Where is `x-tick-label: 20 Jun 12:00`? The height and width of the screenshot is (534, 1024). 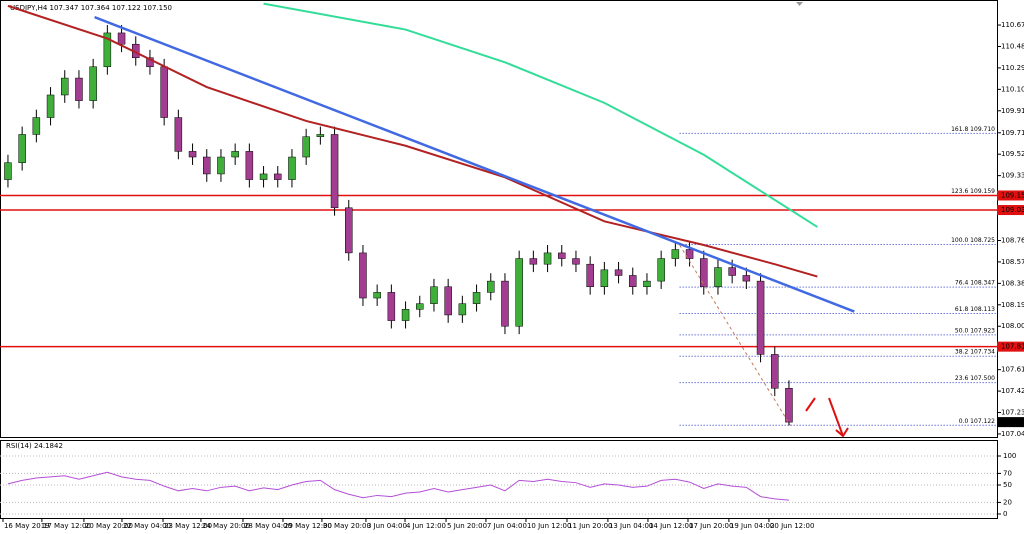 x-tick-label: 20 Jun 12:00 is located at coordinates (792, 526).